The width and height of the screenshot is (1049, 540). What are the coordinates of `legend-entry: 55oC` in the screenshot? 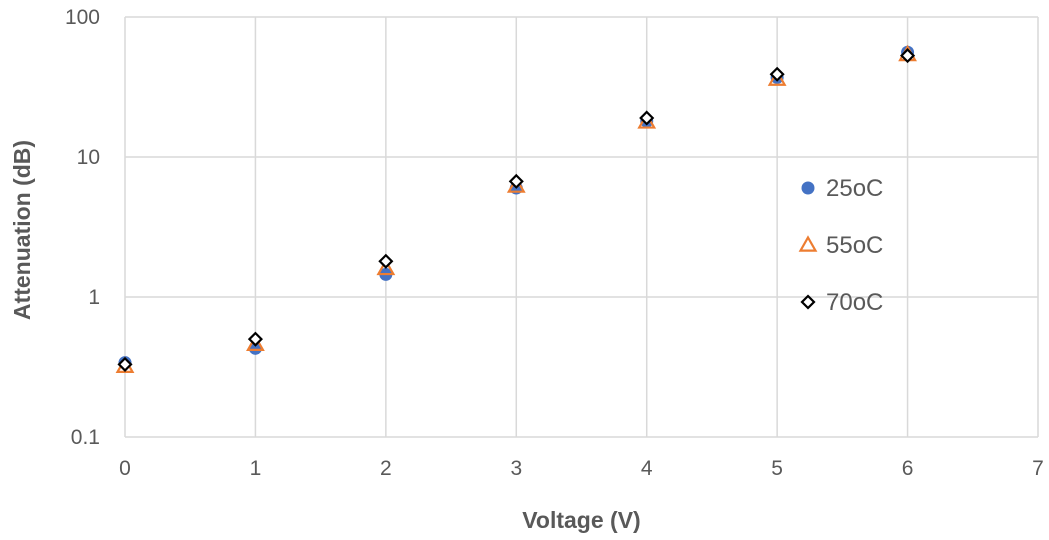 It's located at (840, 245).